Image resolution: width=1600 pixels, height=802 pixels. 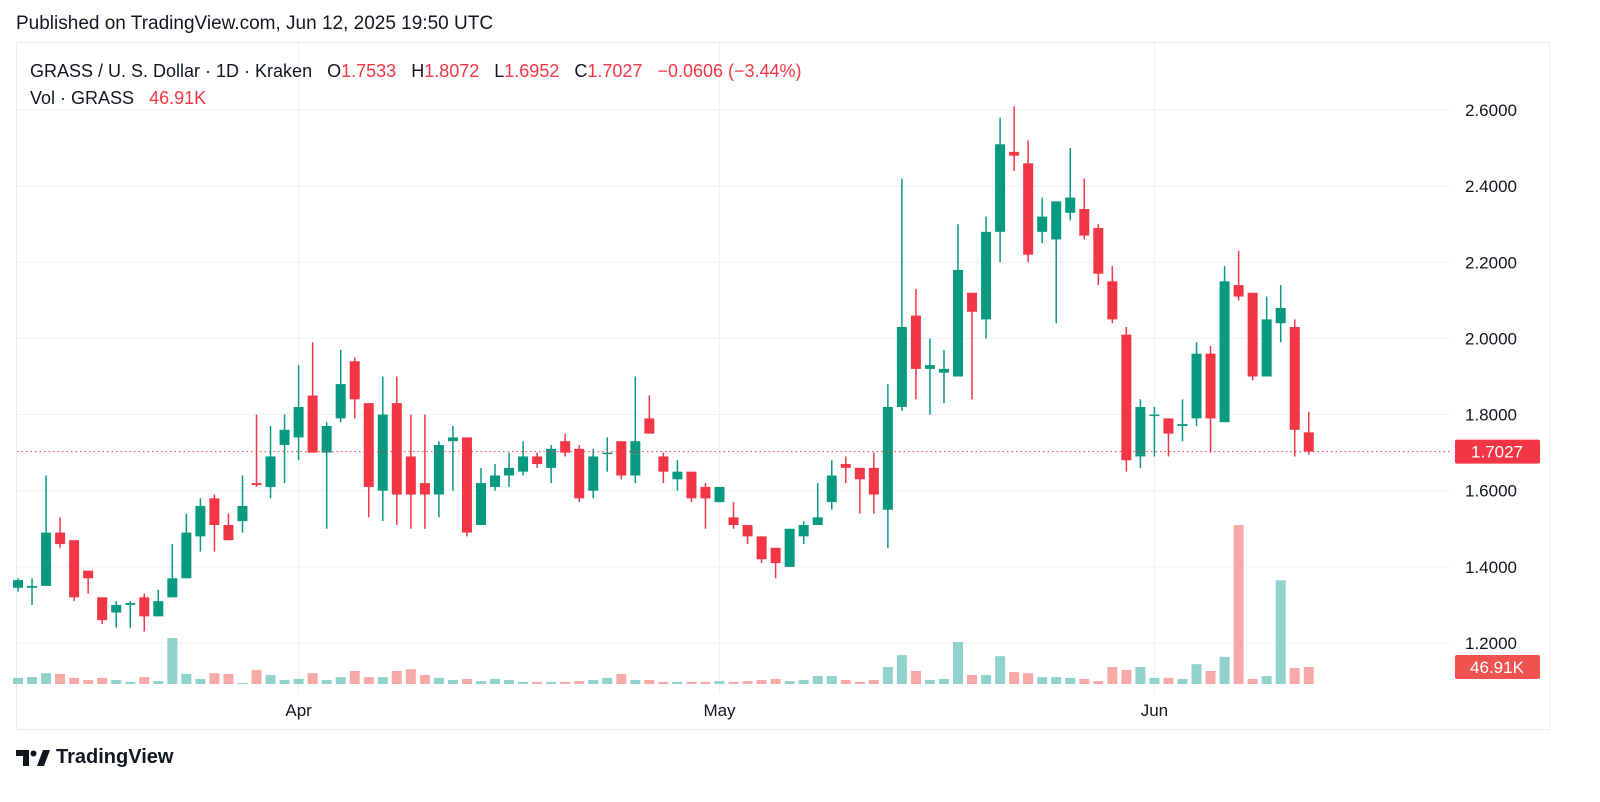 What do you see at coordinates (1491, 110) in the screenshot?
I see `y-tick-label: 2.6000` at bounding box center [1491, 110].